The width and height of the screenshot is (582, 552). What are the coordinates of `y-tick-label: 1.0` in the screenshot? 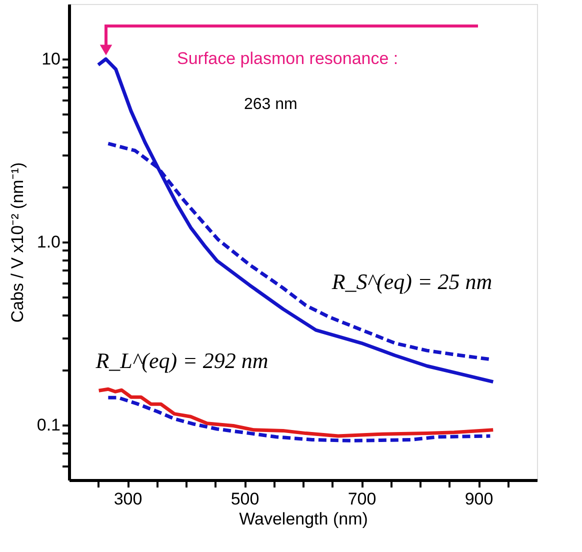 It's located at (48, 242).